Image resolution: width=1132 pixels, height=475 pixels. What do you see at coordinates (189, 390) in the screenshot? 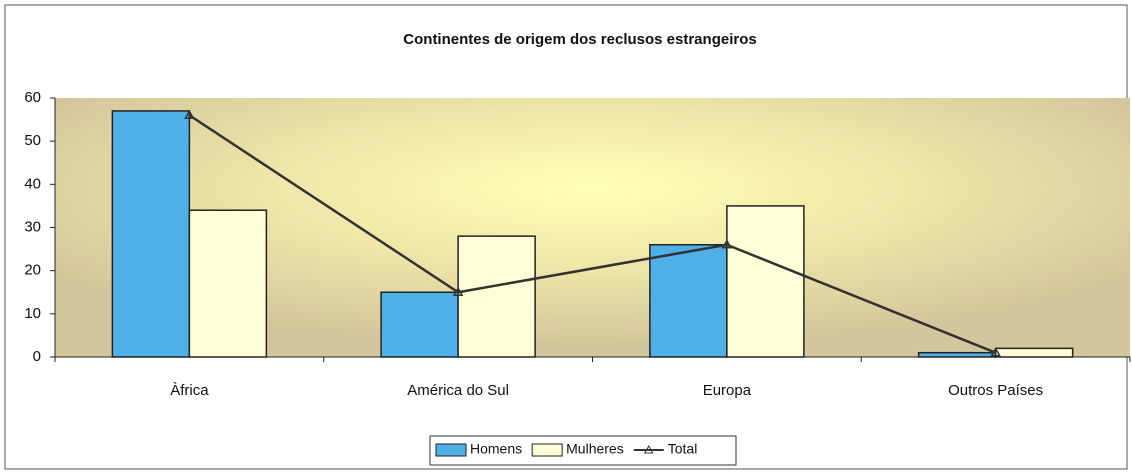
I see `x-tick-label: Àfrica` at bounding box center [189, 390].